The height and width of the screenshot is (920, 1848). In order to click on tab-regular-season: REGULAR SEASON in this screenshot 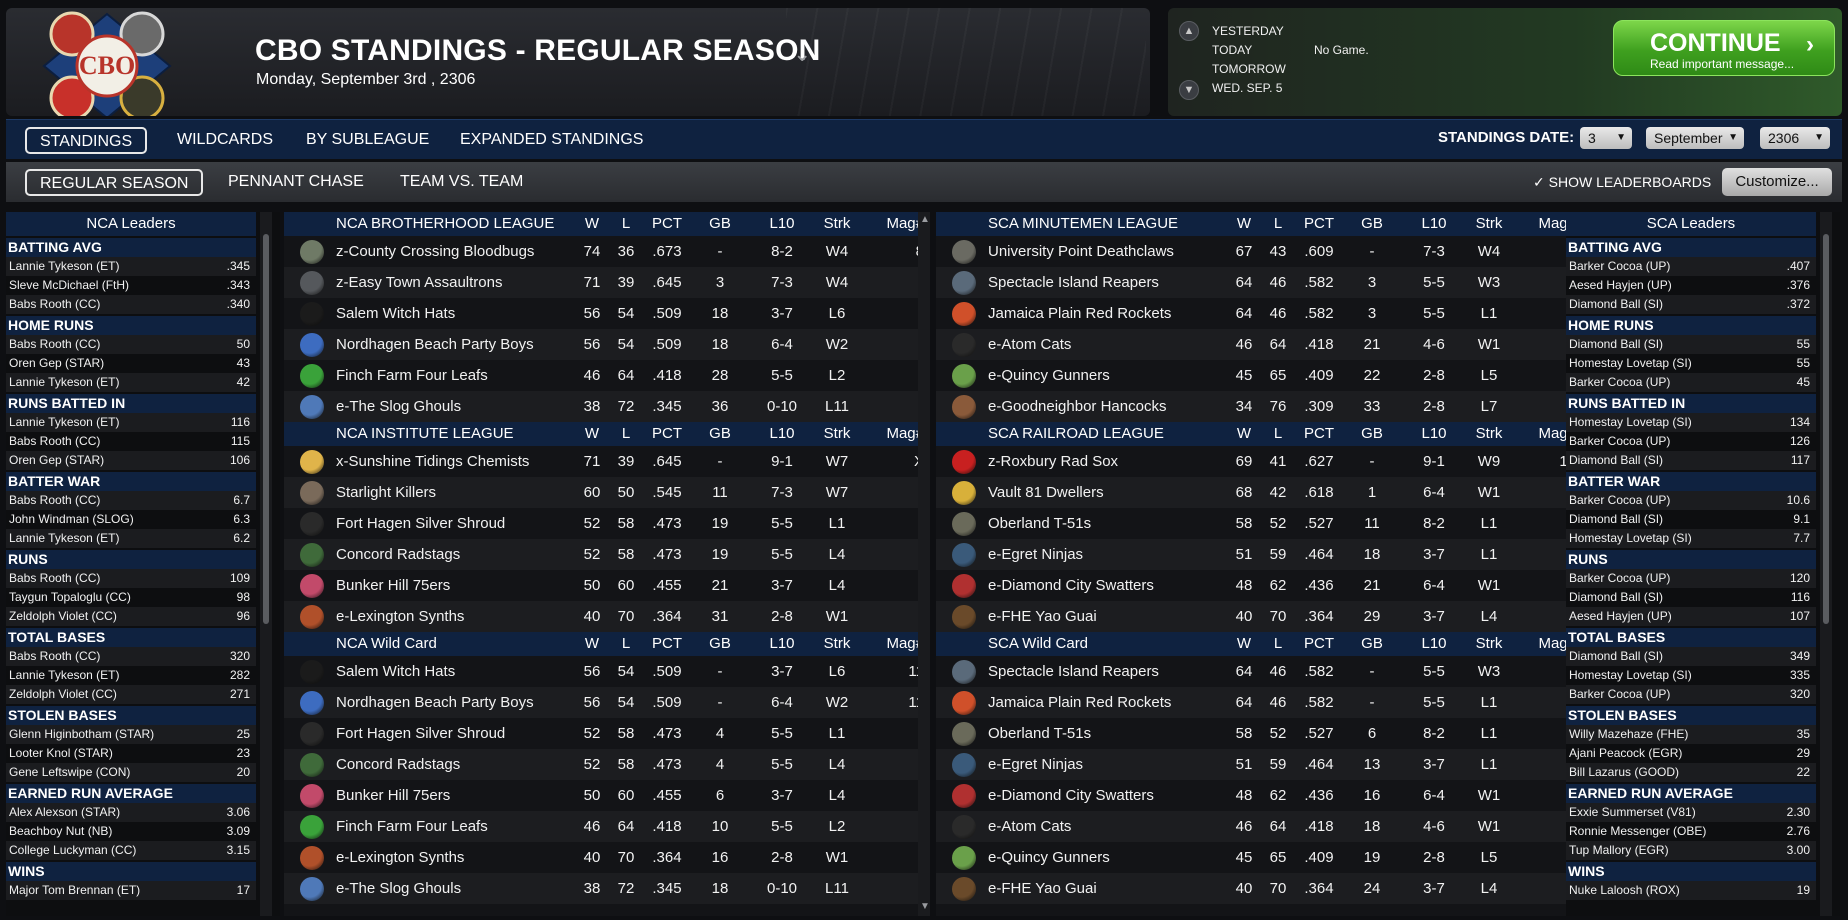, I will do `click(114, 182)`.